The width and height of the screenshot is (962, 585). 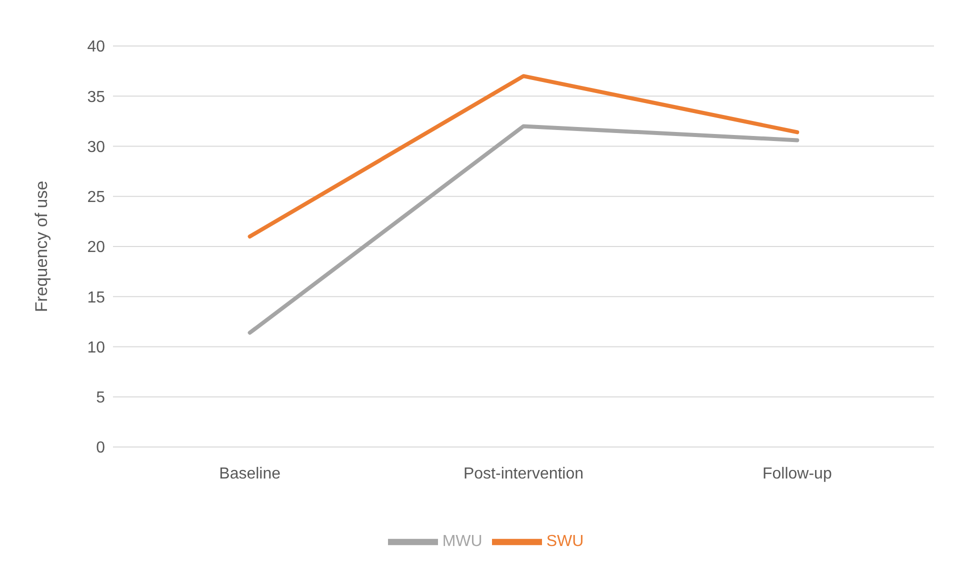 What do you see at coordinates (96, 297) in the screenshot?
I see `y-tick-label: 15` at bounding box center [96, 297].